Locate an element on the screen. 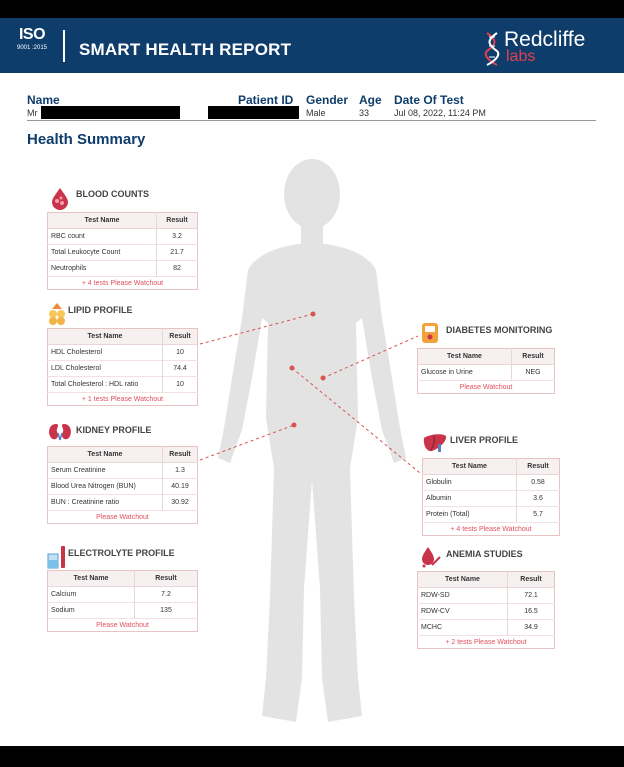 Image resolution: width=624 pixels, height=767 pixels. iso-logo: ISO 9001 :2015 is located at coordinates (32, 45).